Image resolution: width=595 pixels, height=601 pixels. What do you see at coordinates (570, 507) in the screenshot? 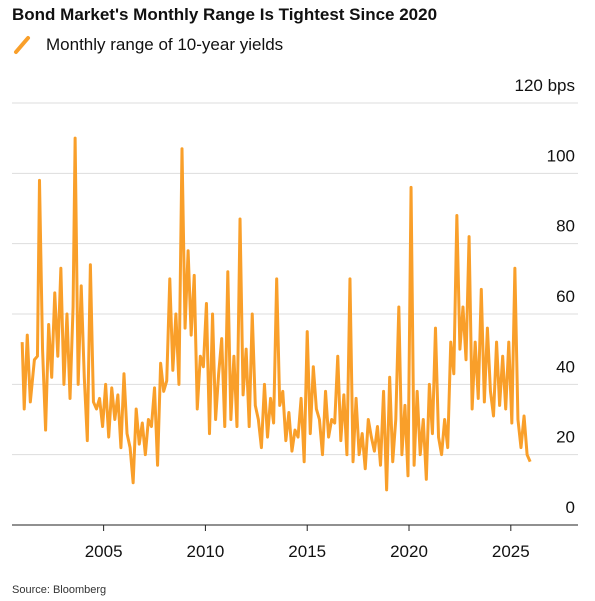
I see `y-tick-label: 0` at bounding box center [570, 507].